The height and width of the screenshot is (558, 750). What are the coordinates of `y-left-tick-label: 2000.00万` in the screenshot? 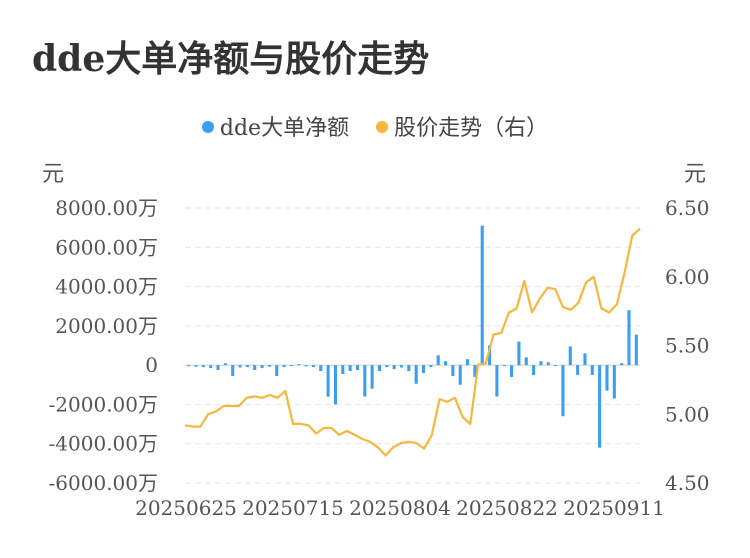 It's located at (106, 326).